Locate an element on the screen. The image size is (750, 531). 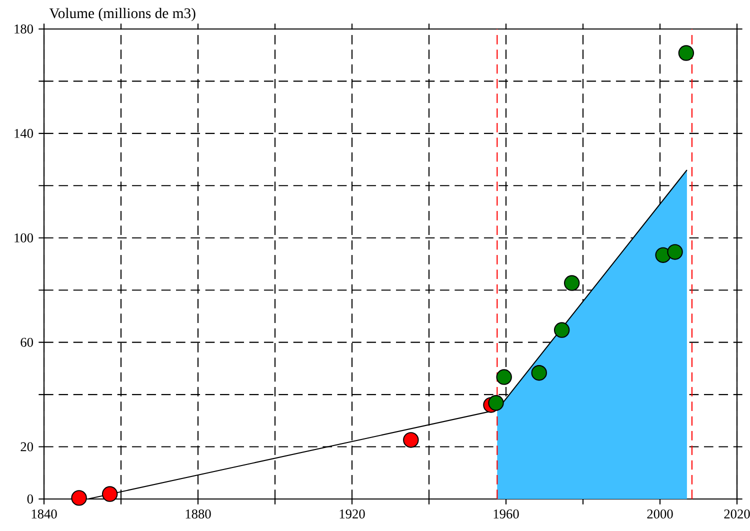
x-tick-label: 1960 is located at coordinates (506, 513).